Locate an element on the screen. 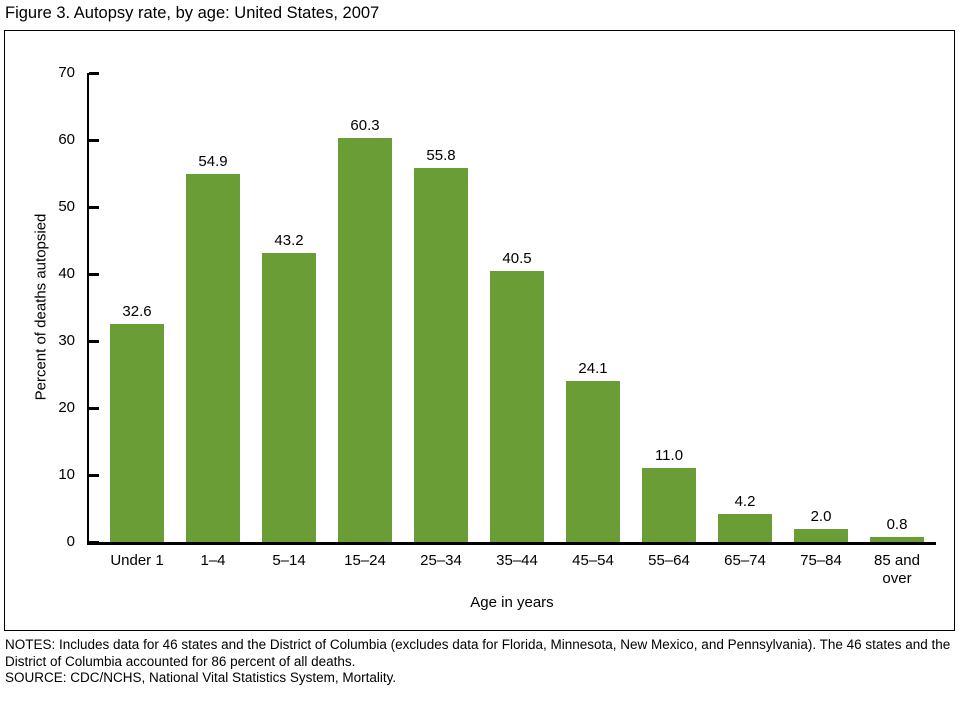 The width and height of the screenshot is (960, 706). bar-value-label: 43.2 is located at coordinates (289, 240).